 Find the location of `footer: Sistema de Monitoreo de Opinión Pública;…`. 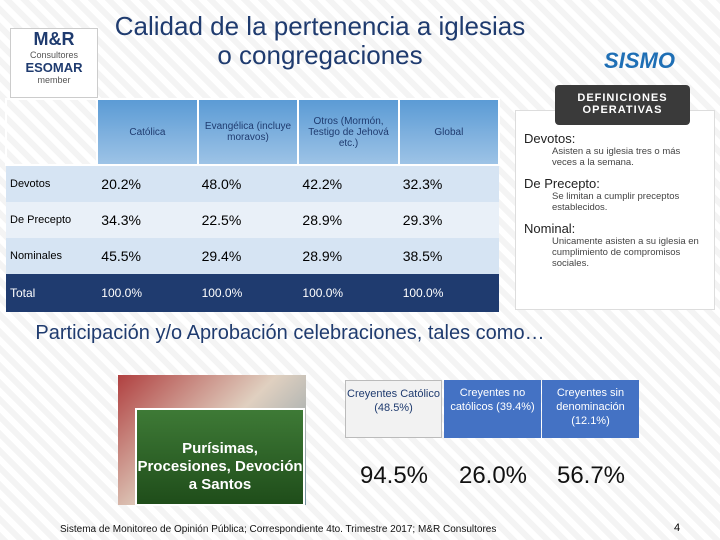

footer: Sistema de Monitoreo de Opinión Pública;… is located at coordinates (278, 529).